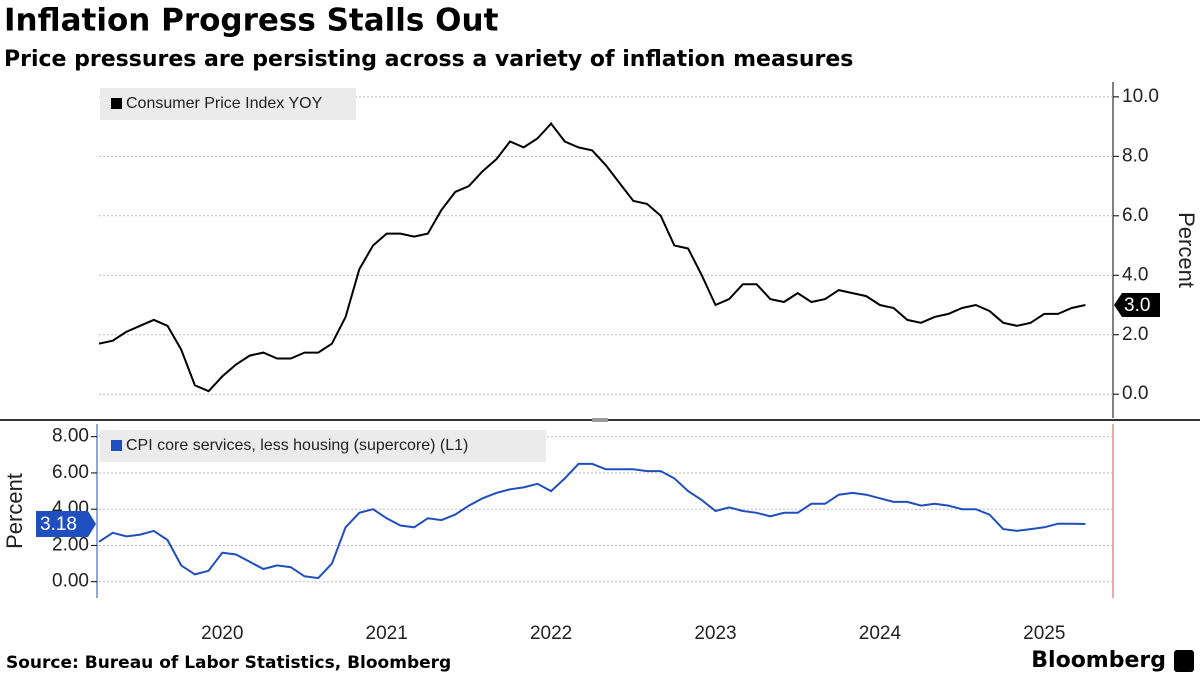 Image resolution: width=1200 pixels, height=675 pixels. Describe the element at coordinates (1135, 393) in the screenshot. I see `y-tick-label: 0.0` at that location.